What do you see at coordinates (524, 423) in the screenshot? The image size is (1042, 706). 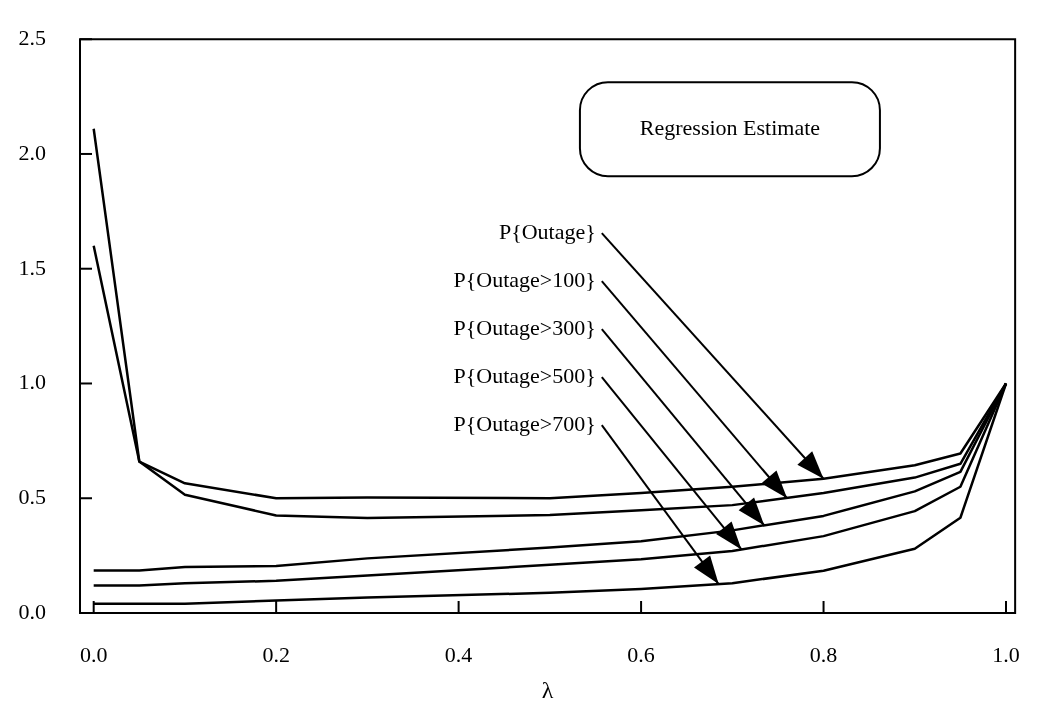 I see `annotation: P{Outage>700}` at bounding box center [524, 423].